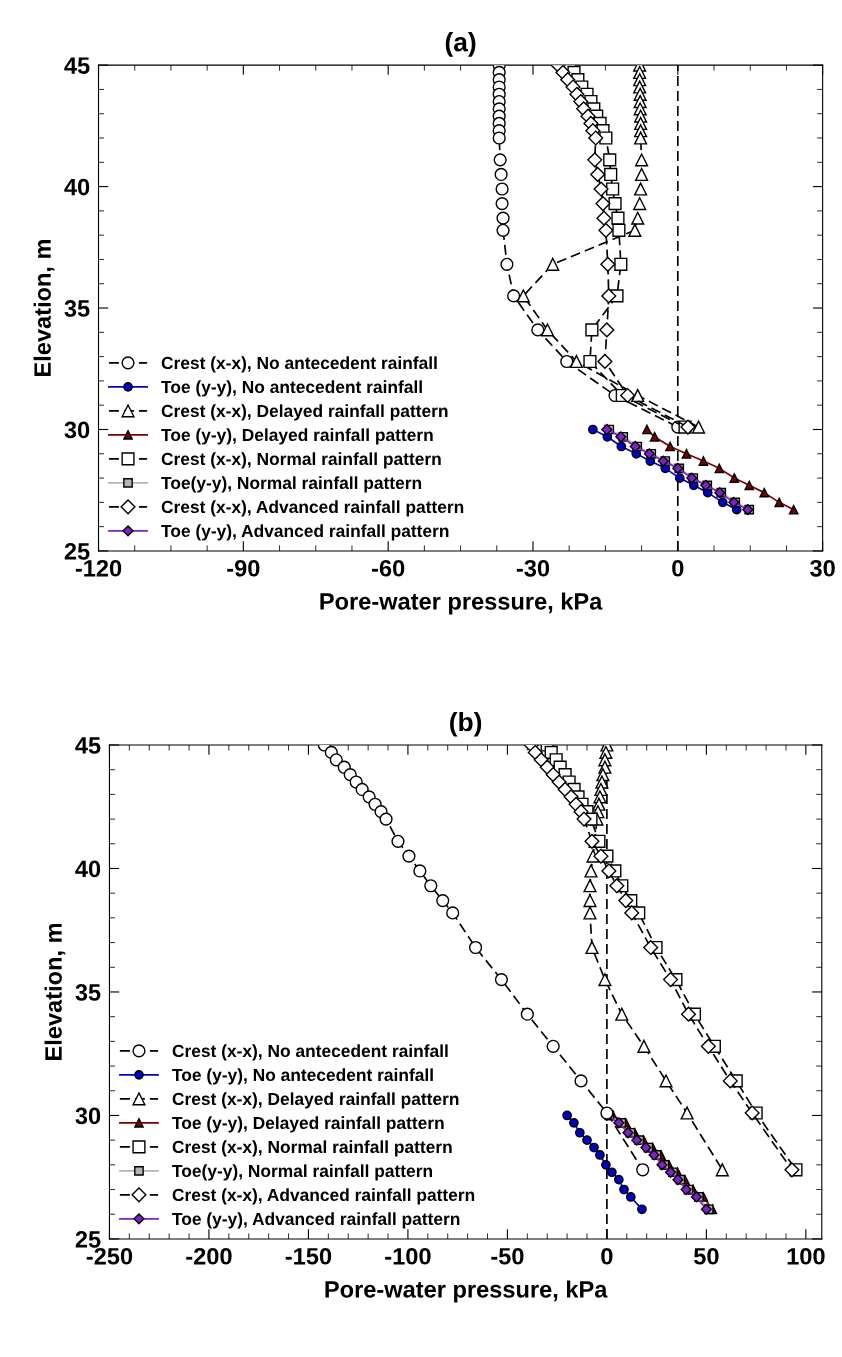 This screenshot has width=842, height=1357. What do you see at coordinates (98, 568) in the screenshot?
I see `x-tick-label: -120` at bounding box center [98, 568].